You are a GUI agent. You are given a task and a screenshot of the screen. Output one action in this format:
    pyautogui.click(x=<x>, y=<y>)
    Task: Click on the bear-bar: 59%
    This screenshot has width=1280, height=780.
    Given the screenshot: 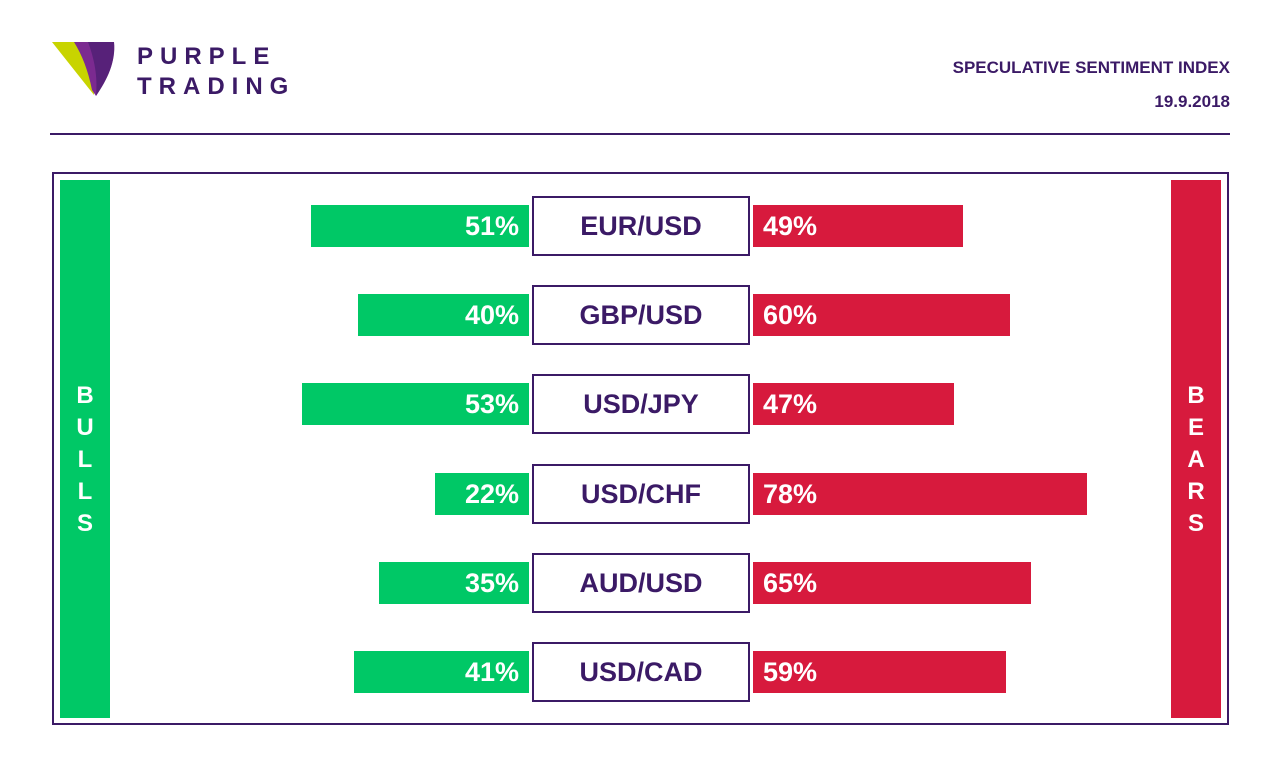 What is the action you would take?
    pyautogui.click(x=879, y=672)
    